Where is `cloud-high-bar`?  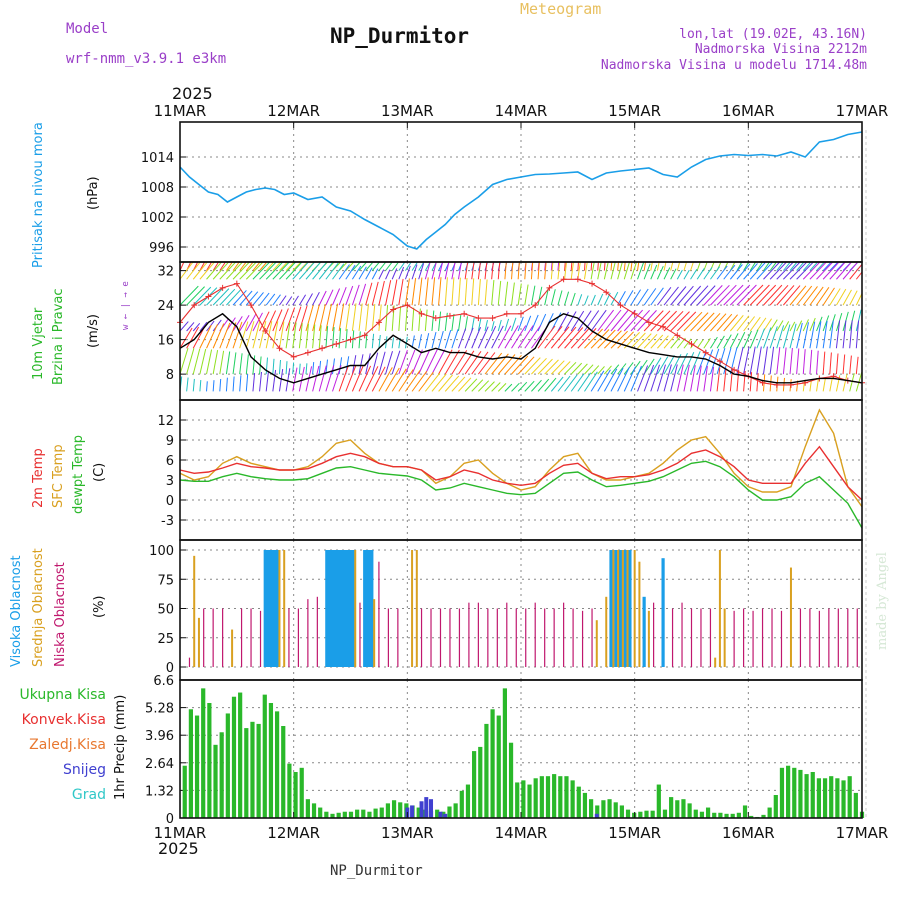
cloud-high-bar is located at coordinates (616, 608).